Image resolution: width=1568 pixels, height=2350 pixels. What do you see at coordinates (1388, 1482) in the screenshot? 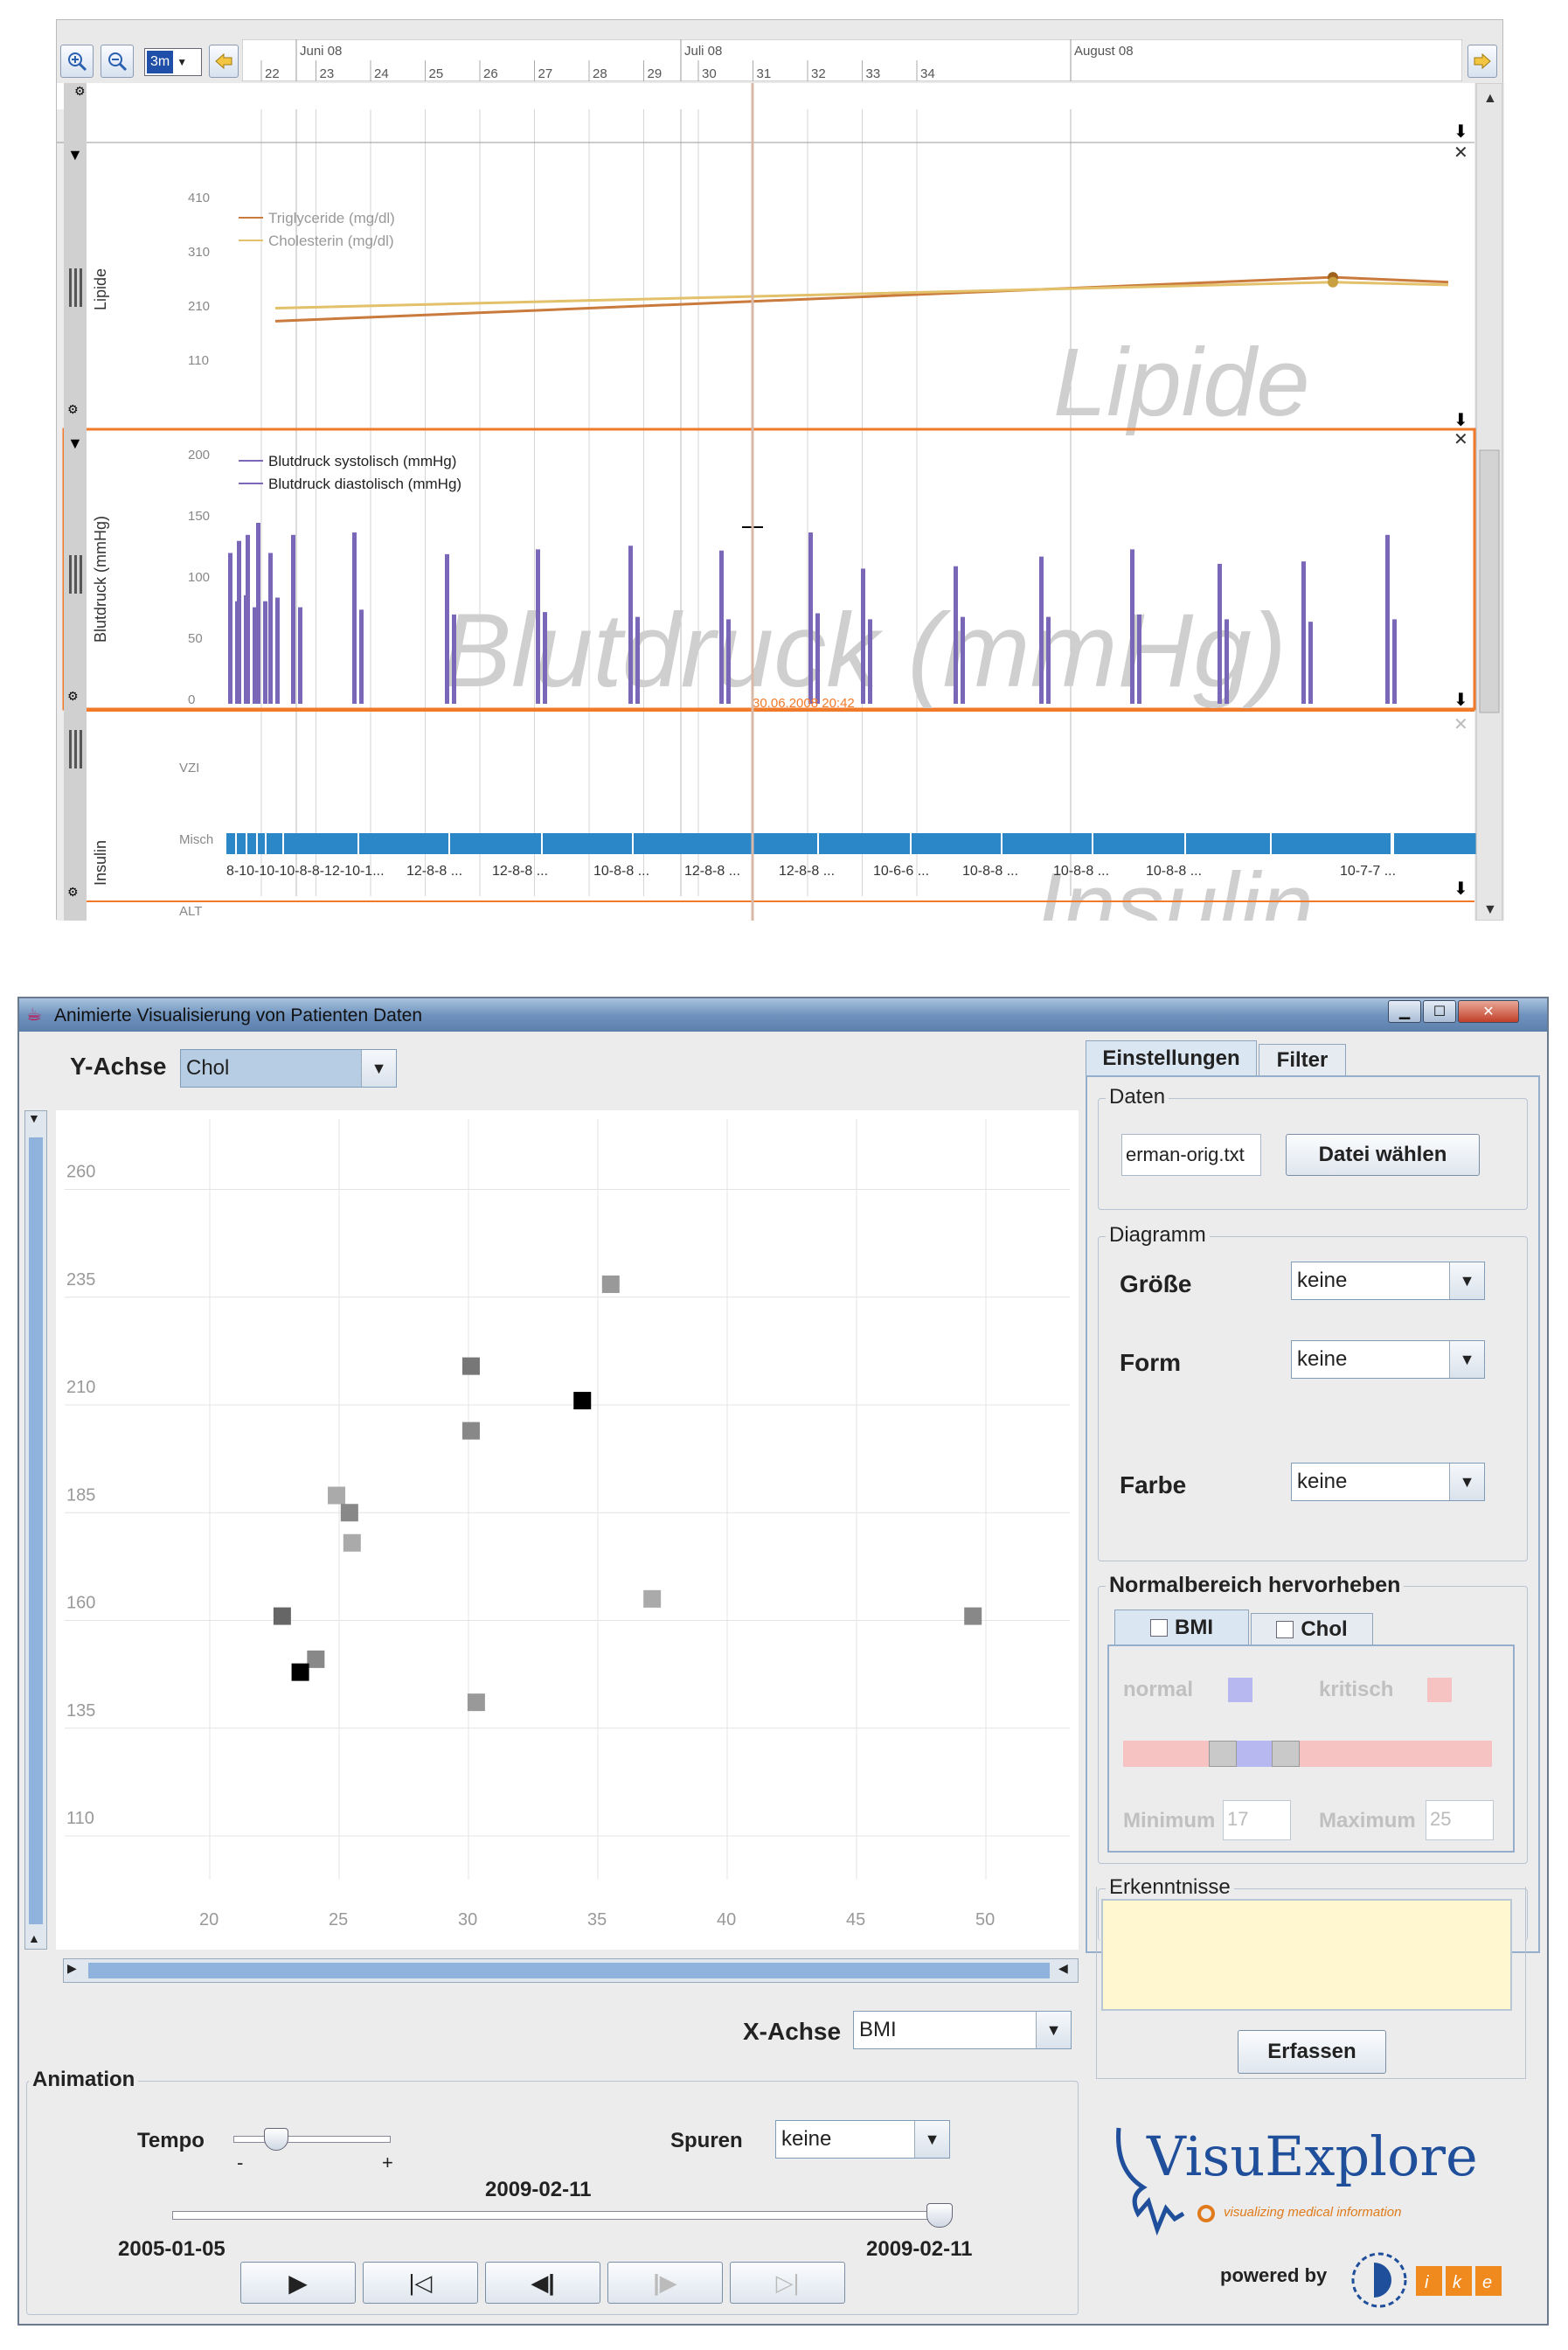
I see `farbe-select: keine ▼` at bounding box center [1388, 1482].